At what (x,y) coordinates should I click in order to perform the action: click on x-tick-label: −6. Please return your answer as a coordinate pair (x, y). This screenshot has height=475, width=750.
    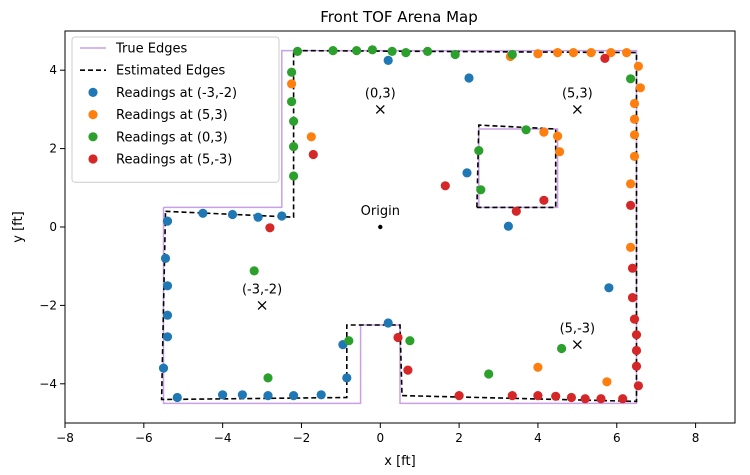
    Looking at the image, I should click on (144, 438).